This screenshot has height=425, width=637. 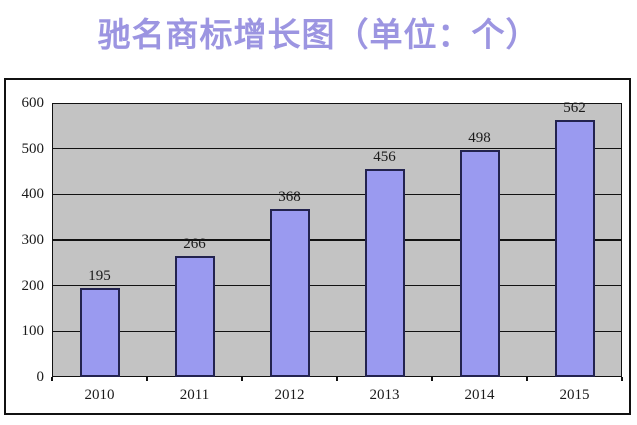 What do you see at coordinates (384, 156) in the screenshot?
I see `bar-value-label: 456` at bounding box center [384, 156].